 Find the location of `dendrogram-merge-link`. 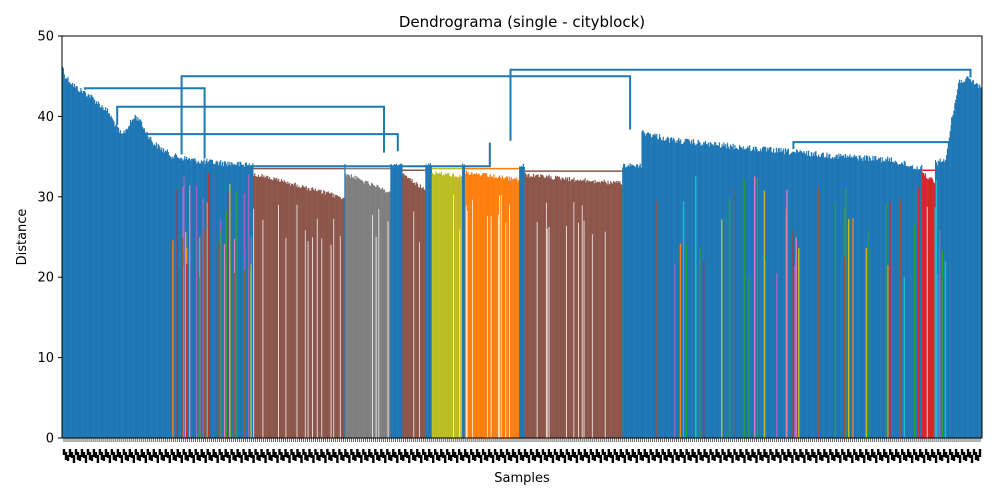

dendrogram-merge-link is located at coordinates (406, 115).